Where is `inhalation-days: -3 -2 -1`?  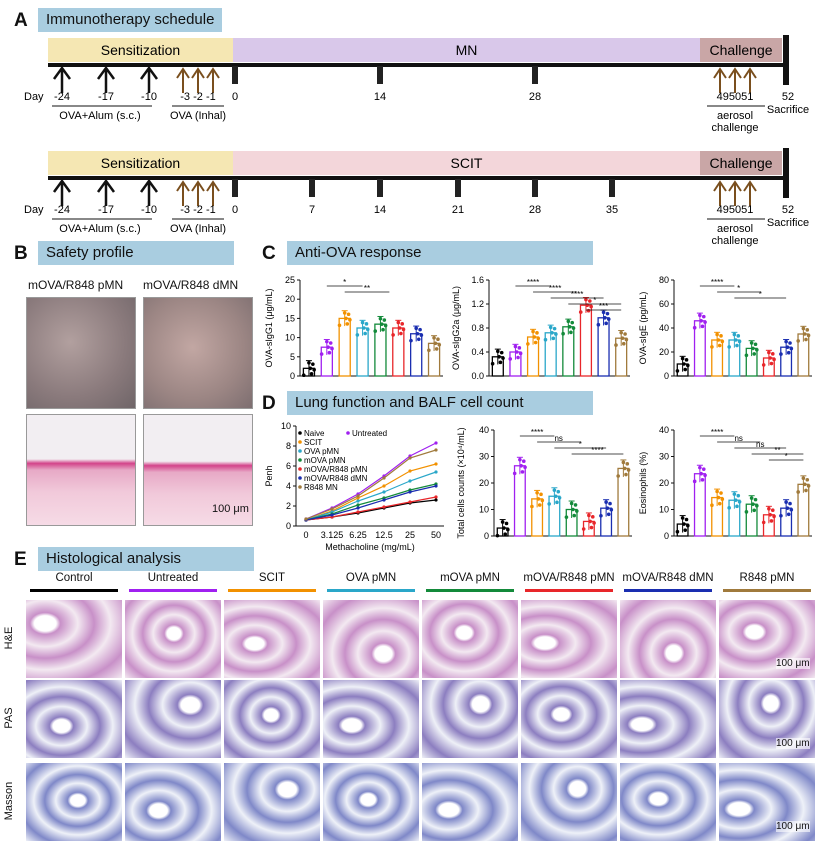
inhalation-days: -3 -2 -1 is located at coordinates (197, 97).